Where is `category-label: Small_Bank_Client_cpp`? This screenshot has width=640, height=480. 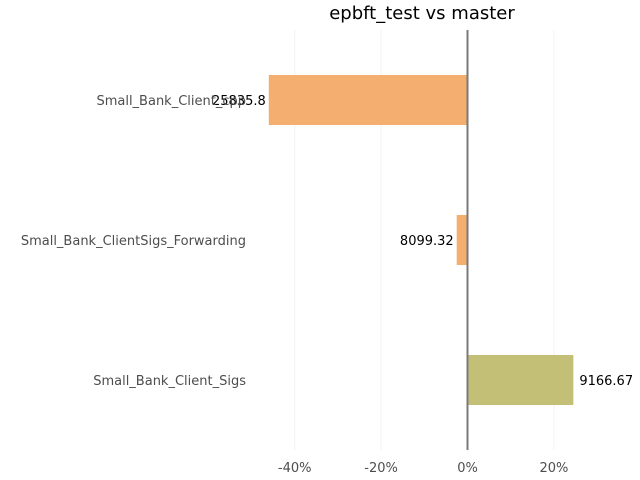 category-label: Small_Bank_Client_cpp is located at coordinates (171, 101).